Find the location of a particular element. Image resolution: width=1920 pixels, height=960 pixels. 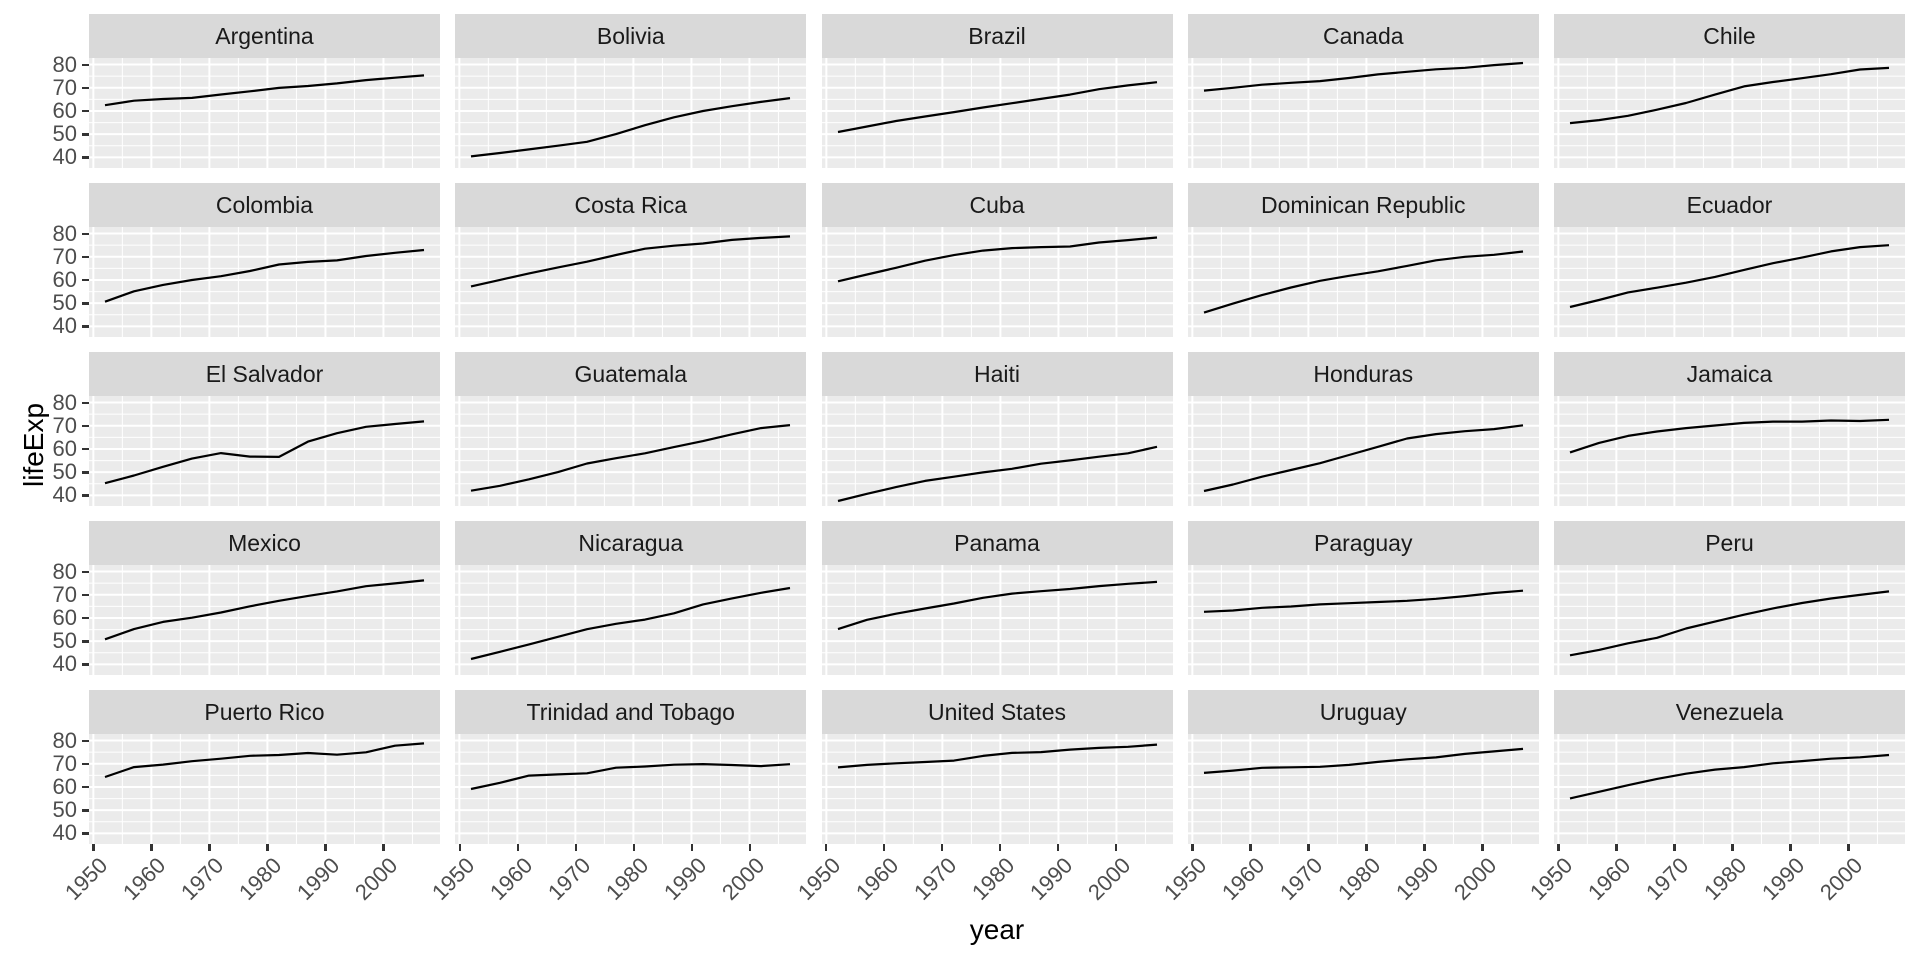

facet-strip: Jamaica is located at coordinates (1729, 374).